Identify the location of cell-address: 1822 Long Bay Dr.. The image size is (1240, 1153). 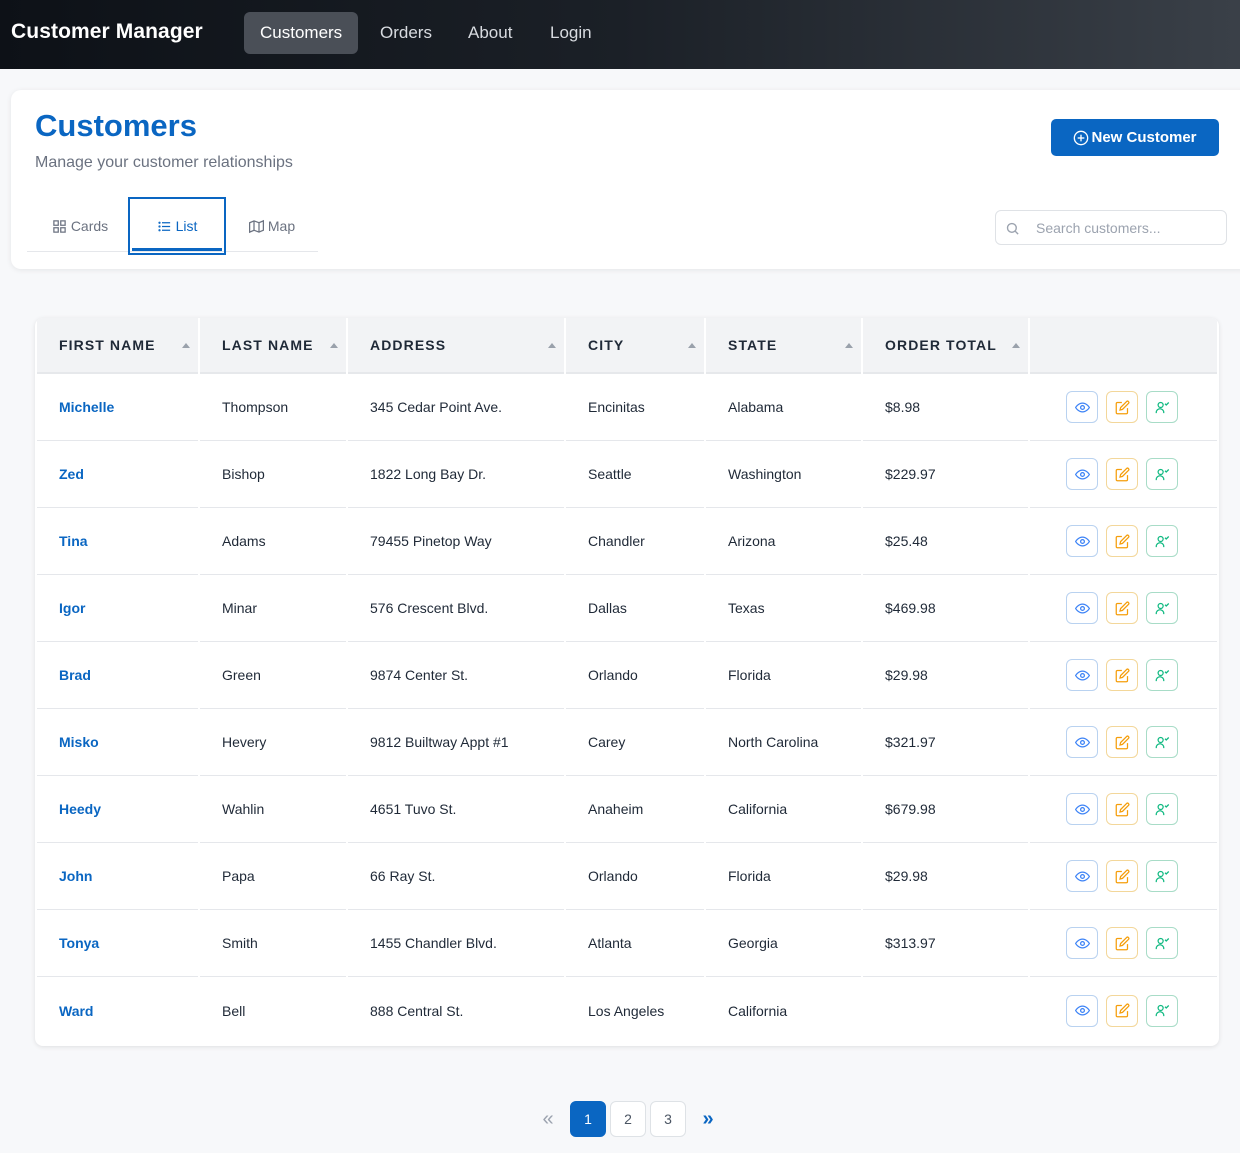
(456, 474).